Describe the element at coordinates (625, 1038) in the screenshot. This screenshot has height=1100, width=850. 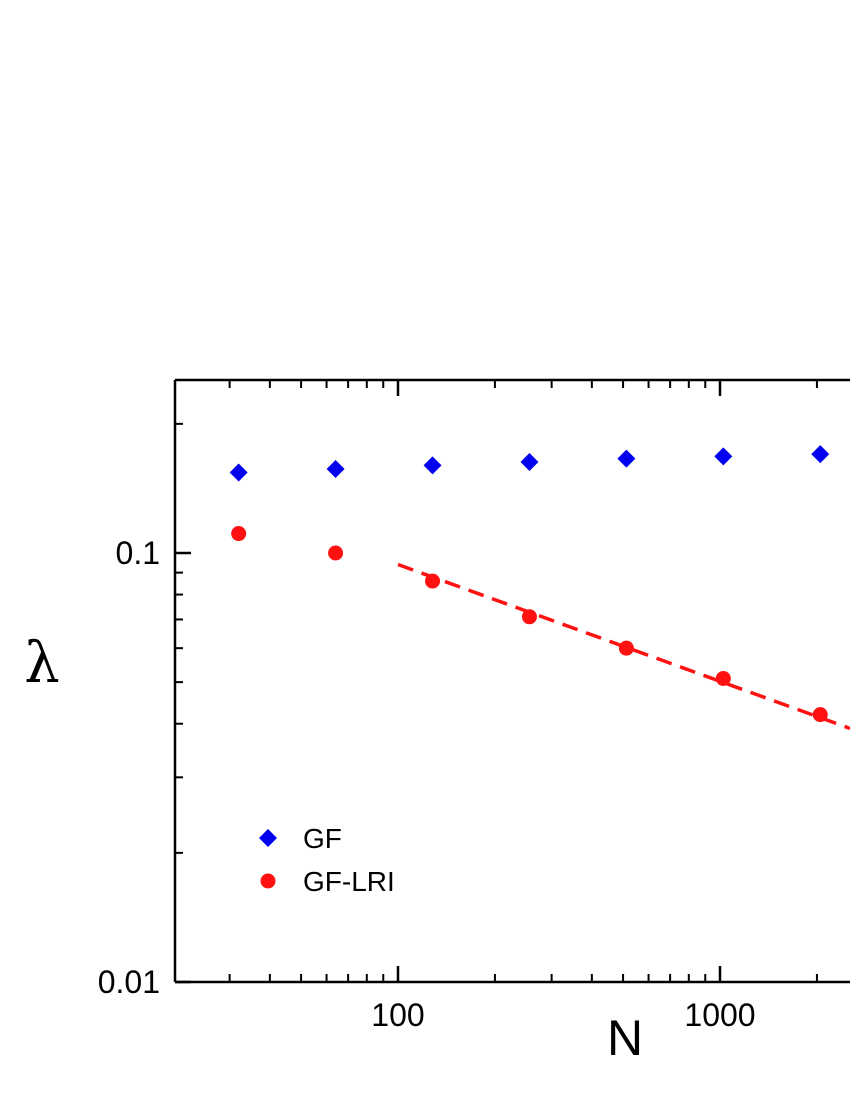
I see `x-axis-title: N` at that location.